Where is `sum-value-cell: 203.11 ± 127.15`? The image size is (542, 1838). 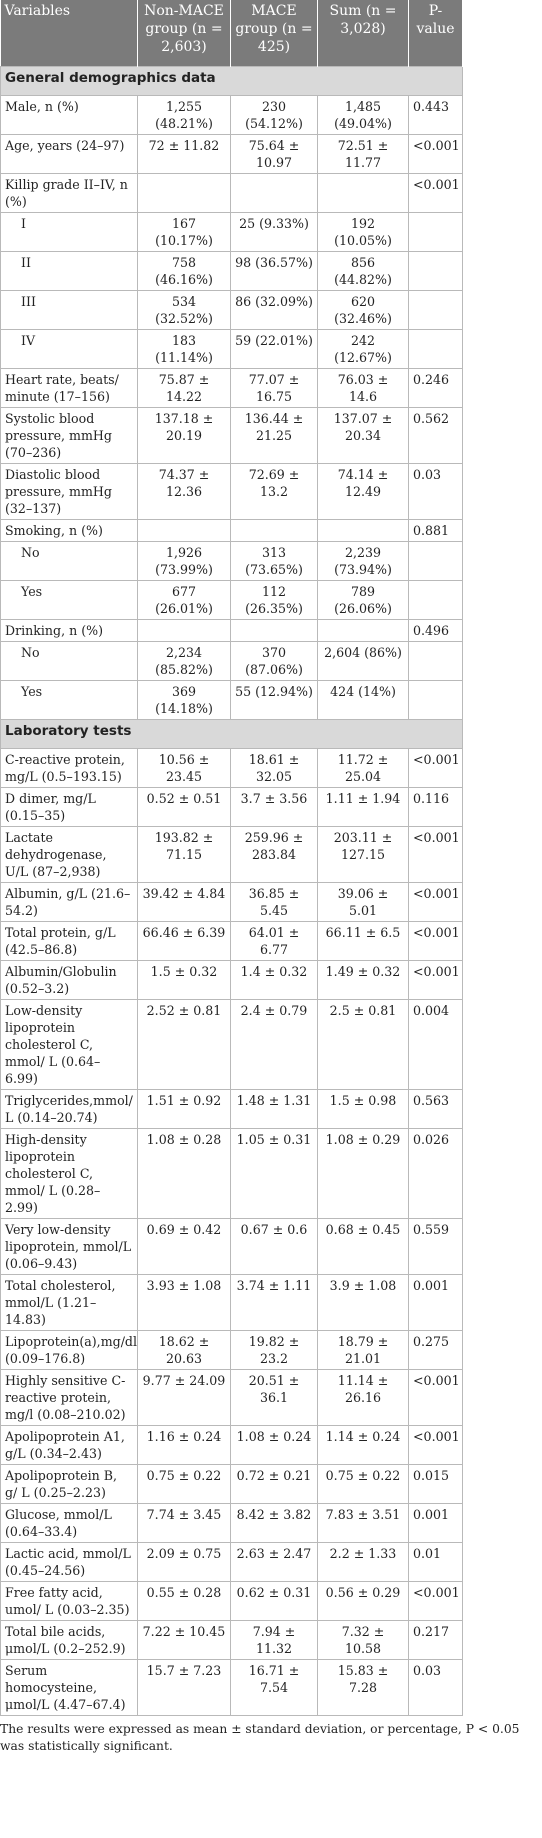
sum-value-cell: 203.11 ± 127.15 is located at coordinates (363, 854).